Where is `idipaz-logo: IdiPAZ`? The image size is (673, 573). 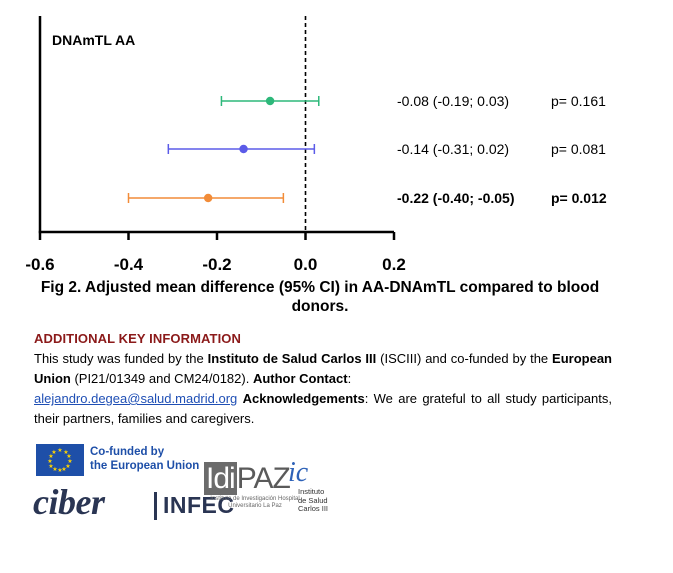
idipaz-logo: IdiPAZ is located at coordinates (247, 479).